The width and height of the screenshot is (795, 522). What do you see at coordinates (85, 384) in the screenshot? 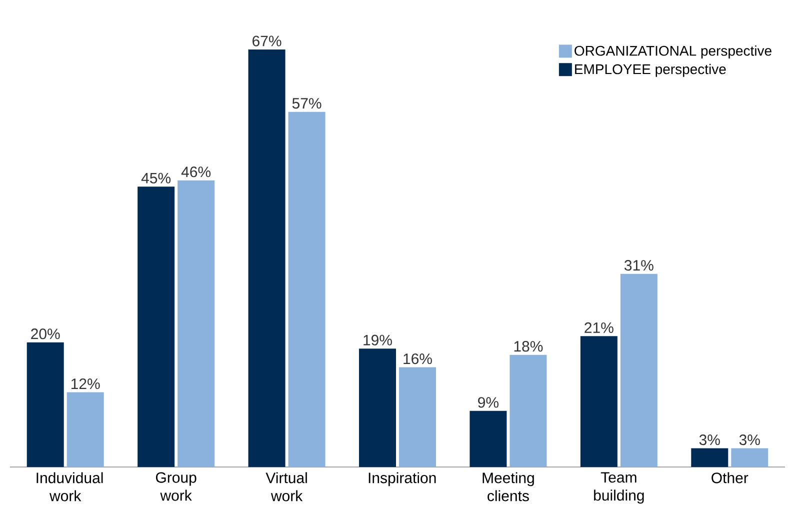
I see `data-label: 12%` at bounding box center [85, 384].